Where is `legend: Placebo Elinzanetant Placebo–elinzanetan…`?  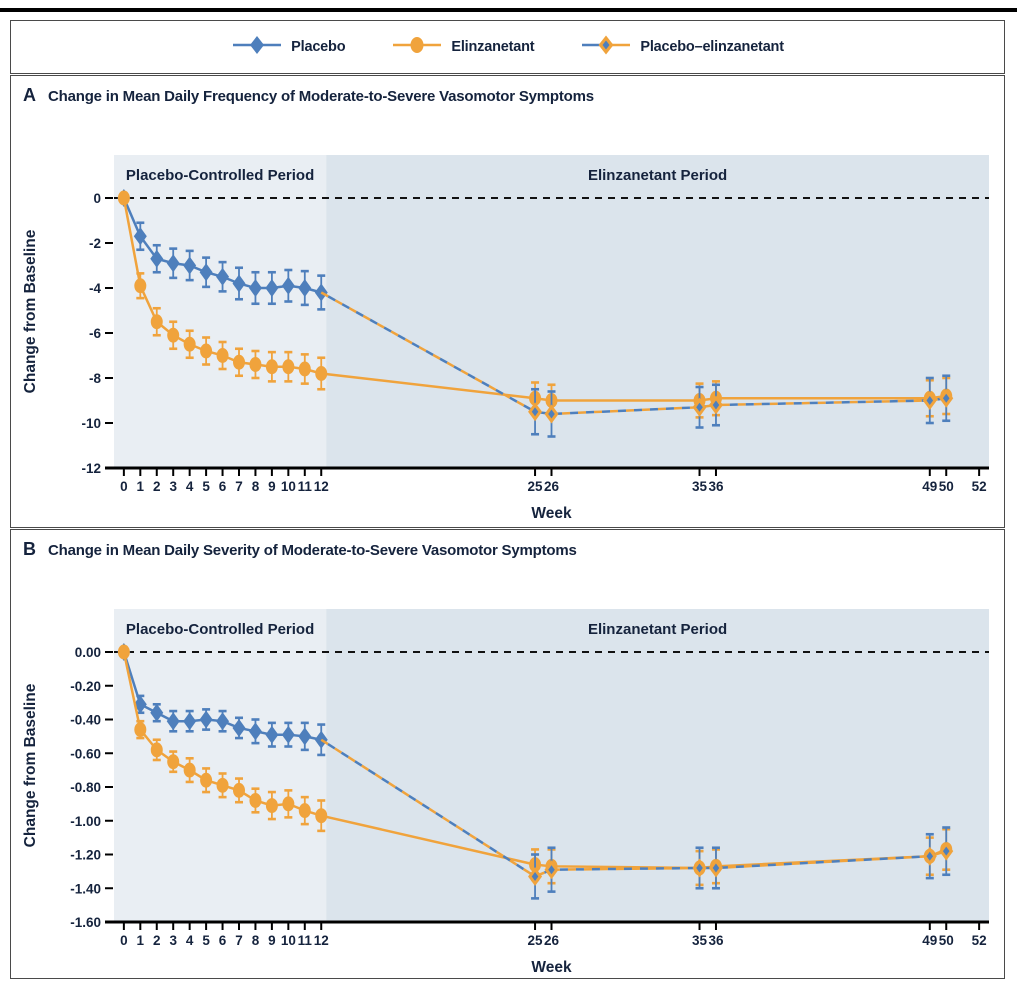 legend: Placebo Elinzanetant Placebo–elinzanetan… is located at coordinates (507, 47).